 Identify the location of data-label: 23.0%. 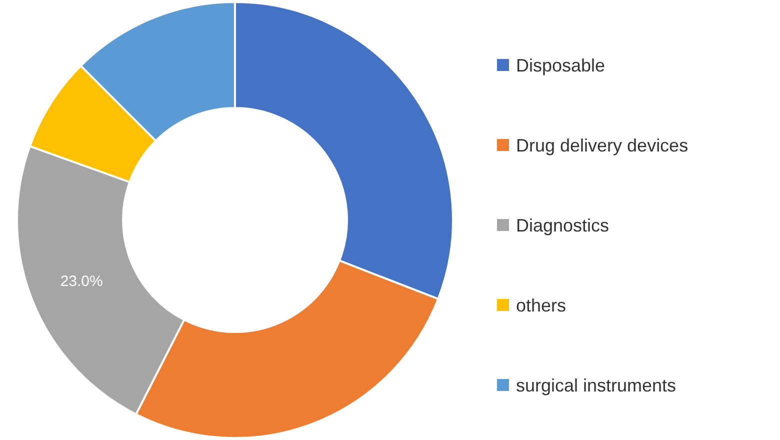
(81, 281).